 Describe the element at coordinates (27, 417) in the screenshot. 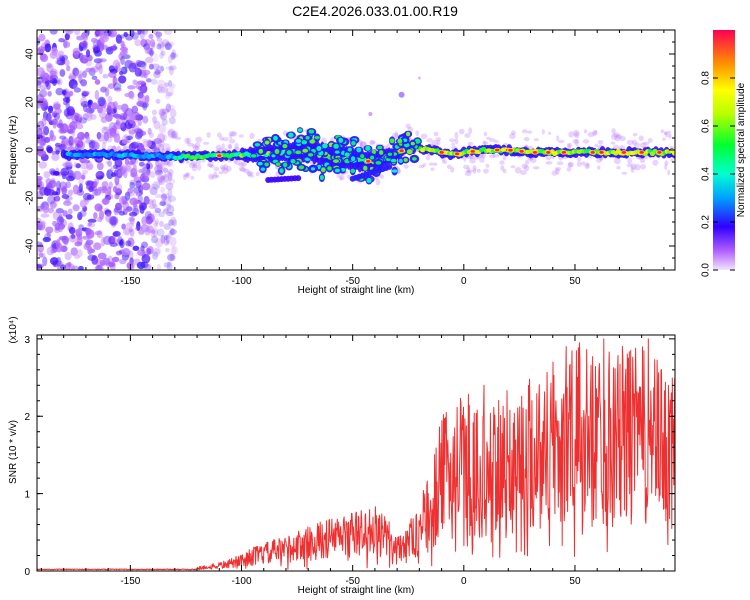

I see `y-tick-label: 2` at that location.